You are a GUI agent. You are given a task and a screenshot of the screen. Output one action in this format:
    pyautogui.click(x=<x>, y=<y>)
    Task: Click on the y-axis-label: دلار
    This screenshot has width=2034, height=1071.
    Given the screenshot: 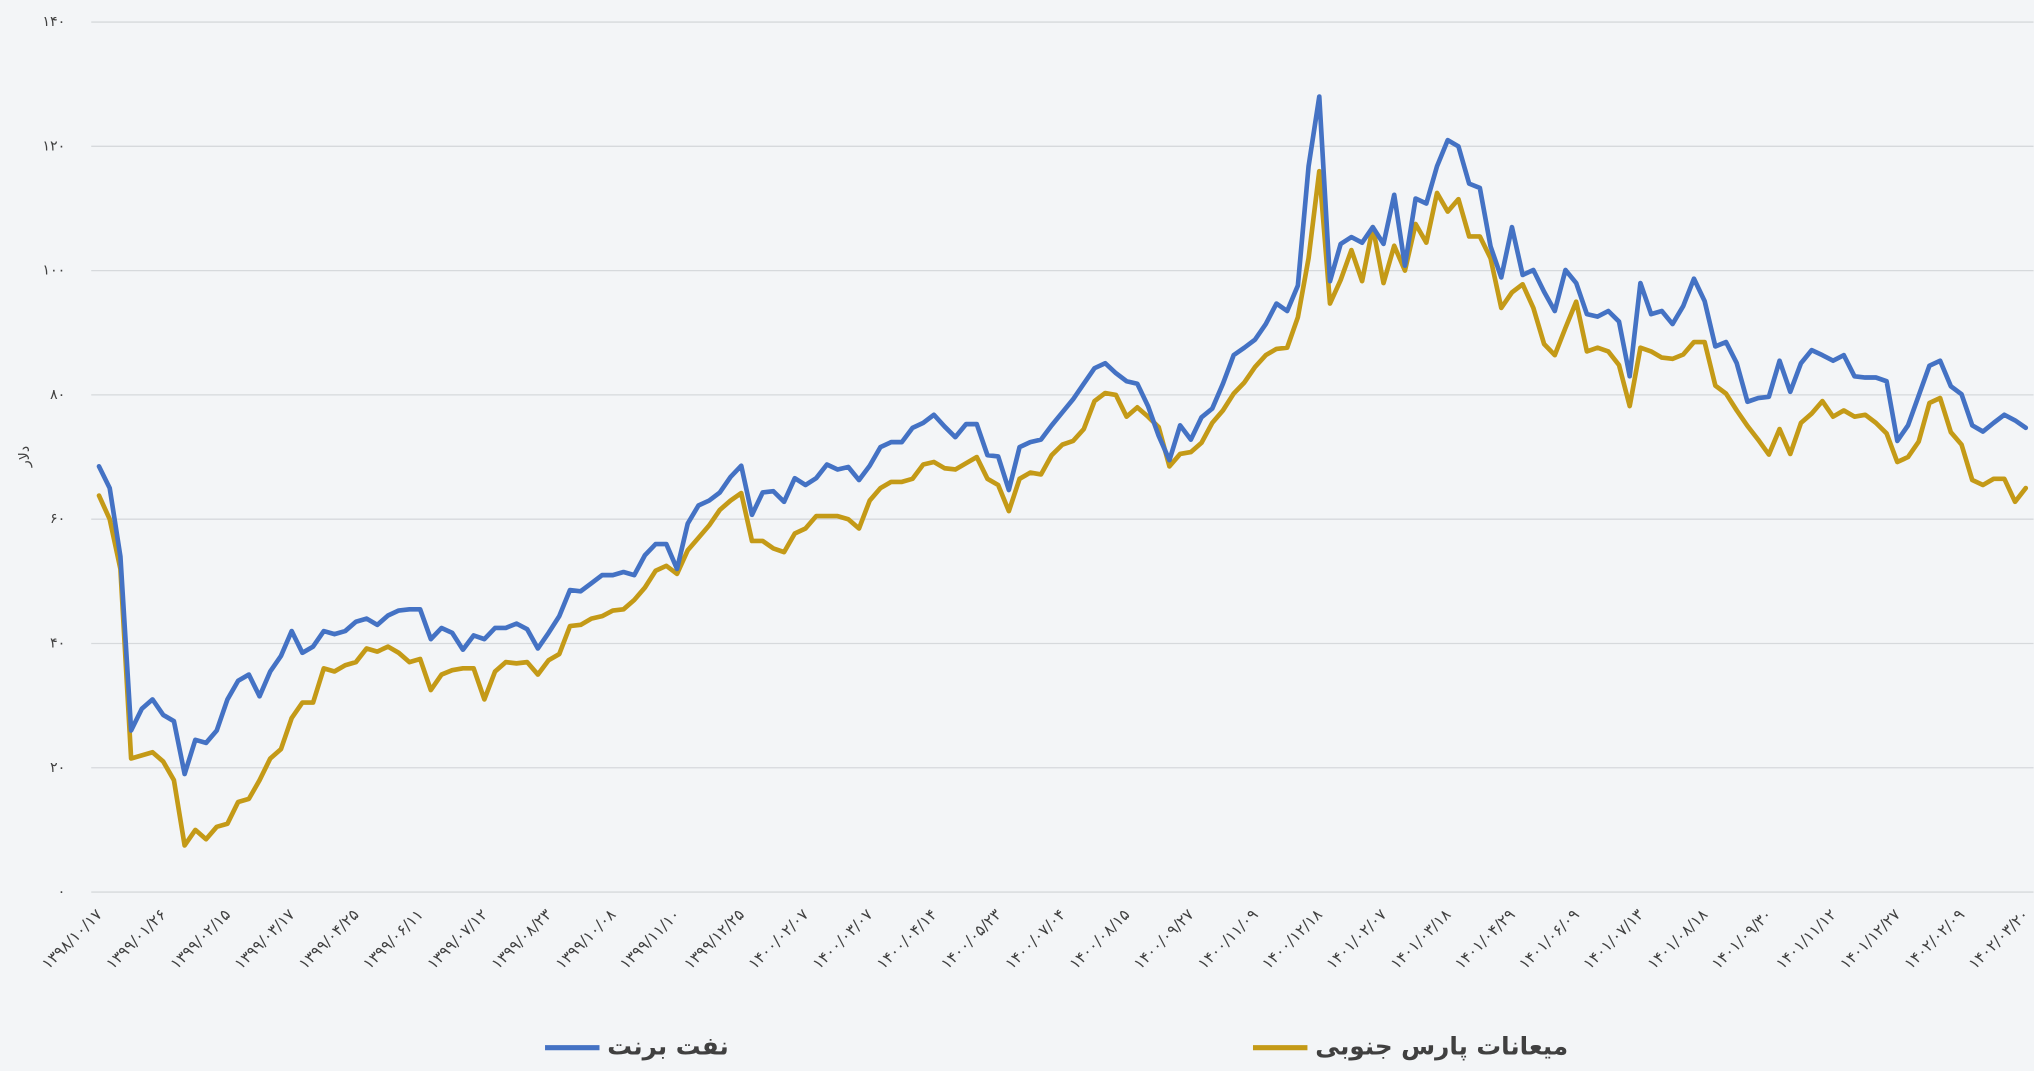 What is the action you would take?
    pyautogui.click(x=25, y=457)
    